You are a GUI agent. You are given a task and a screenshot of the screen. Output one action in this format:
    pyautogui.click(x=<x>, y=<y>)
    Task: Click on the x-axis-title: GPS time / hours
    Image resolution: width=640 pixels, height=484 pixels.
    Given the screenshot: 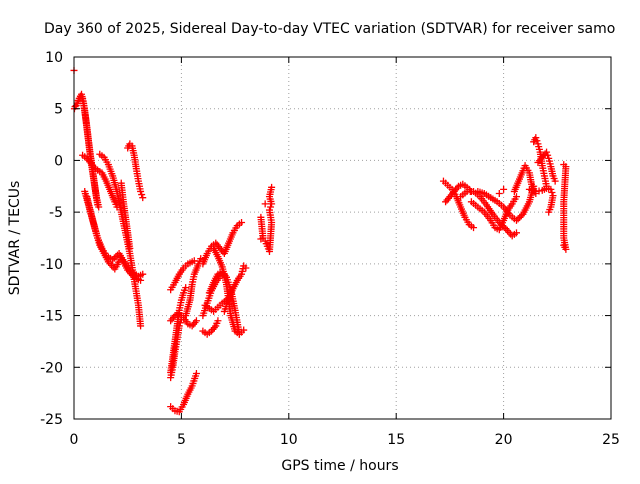 What is the action you would take?
    pyautogui.click(x=339, y=466)
    